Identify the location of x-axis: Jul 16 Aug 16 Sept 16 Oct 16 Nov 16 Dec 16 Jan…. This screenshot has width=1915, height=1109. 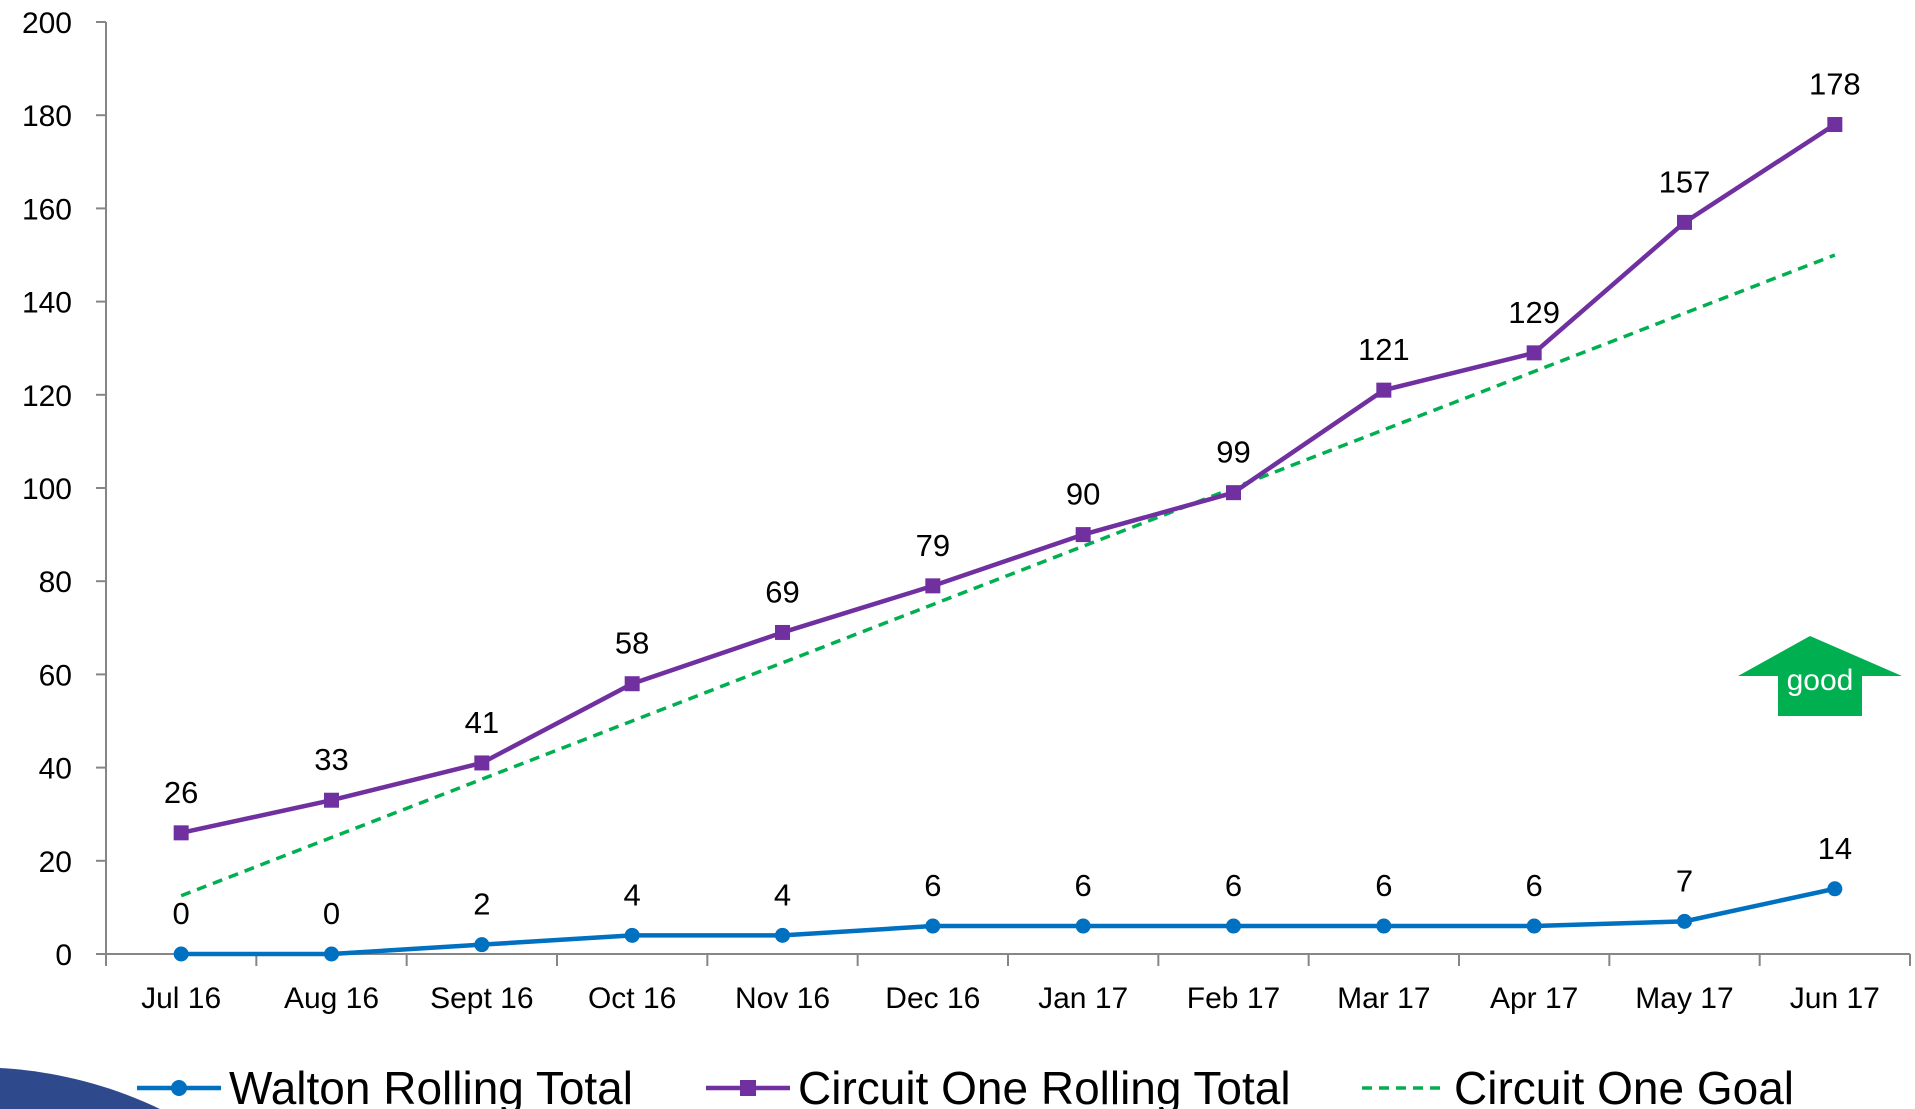
(1008, 984).